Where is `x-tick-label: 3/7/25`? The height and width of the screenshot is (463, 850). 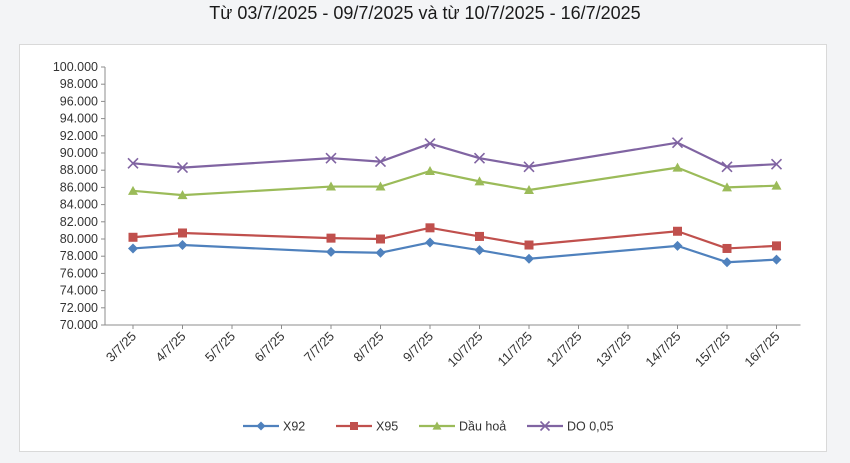 x-tick-label: 3/7/25 is located at coordinates (121, 347).